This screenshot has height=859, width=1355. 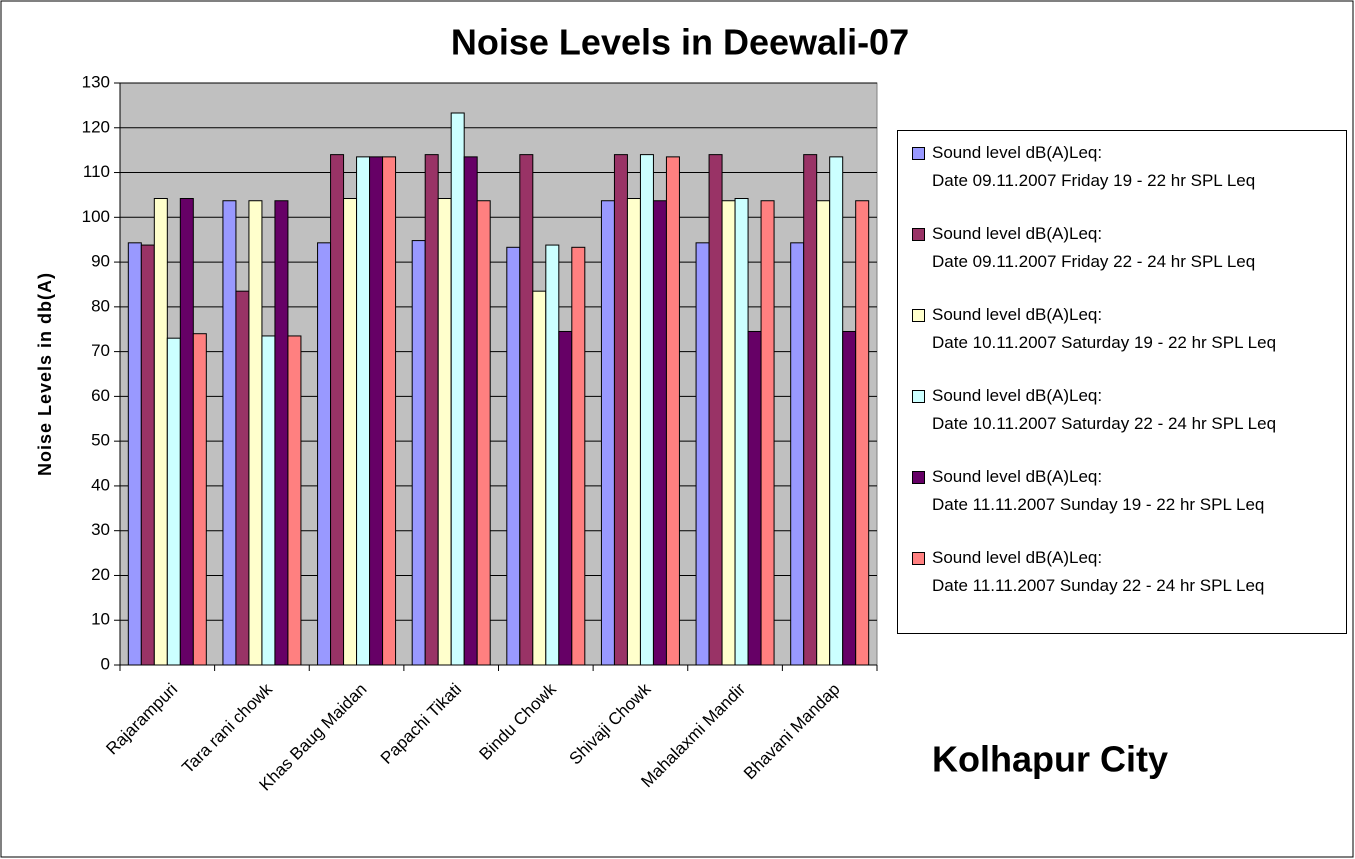 What do you see at coordinates (680, 42) in the screenshot?
I see `chart-title: Noise Levels in Deewali-07` at bounding box center [680, 42].